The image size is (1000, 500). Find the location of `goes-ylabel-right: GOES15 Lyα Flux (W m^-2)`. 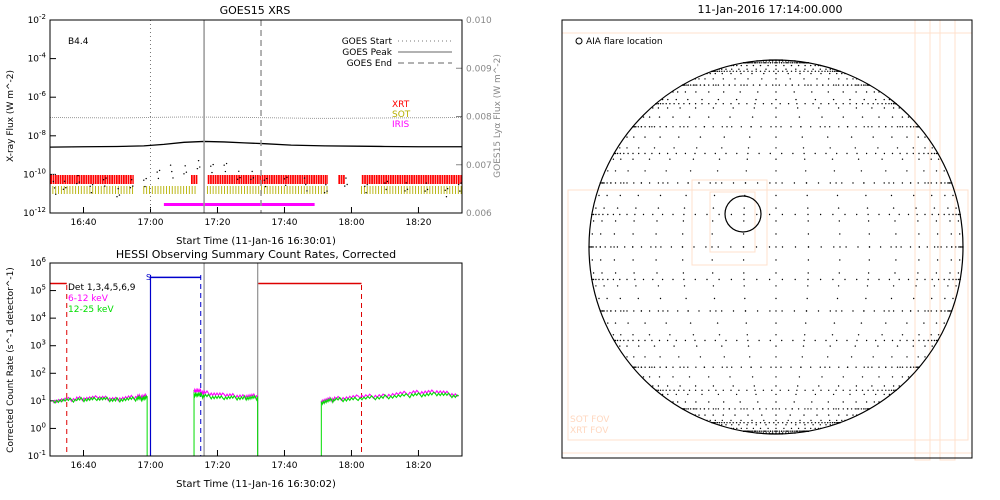

goes-ylabel-right: GOES15 Lyα Flux (W m^-2) is located at coordinates (498, 116).